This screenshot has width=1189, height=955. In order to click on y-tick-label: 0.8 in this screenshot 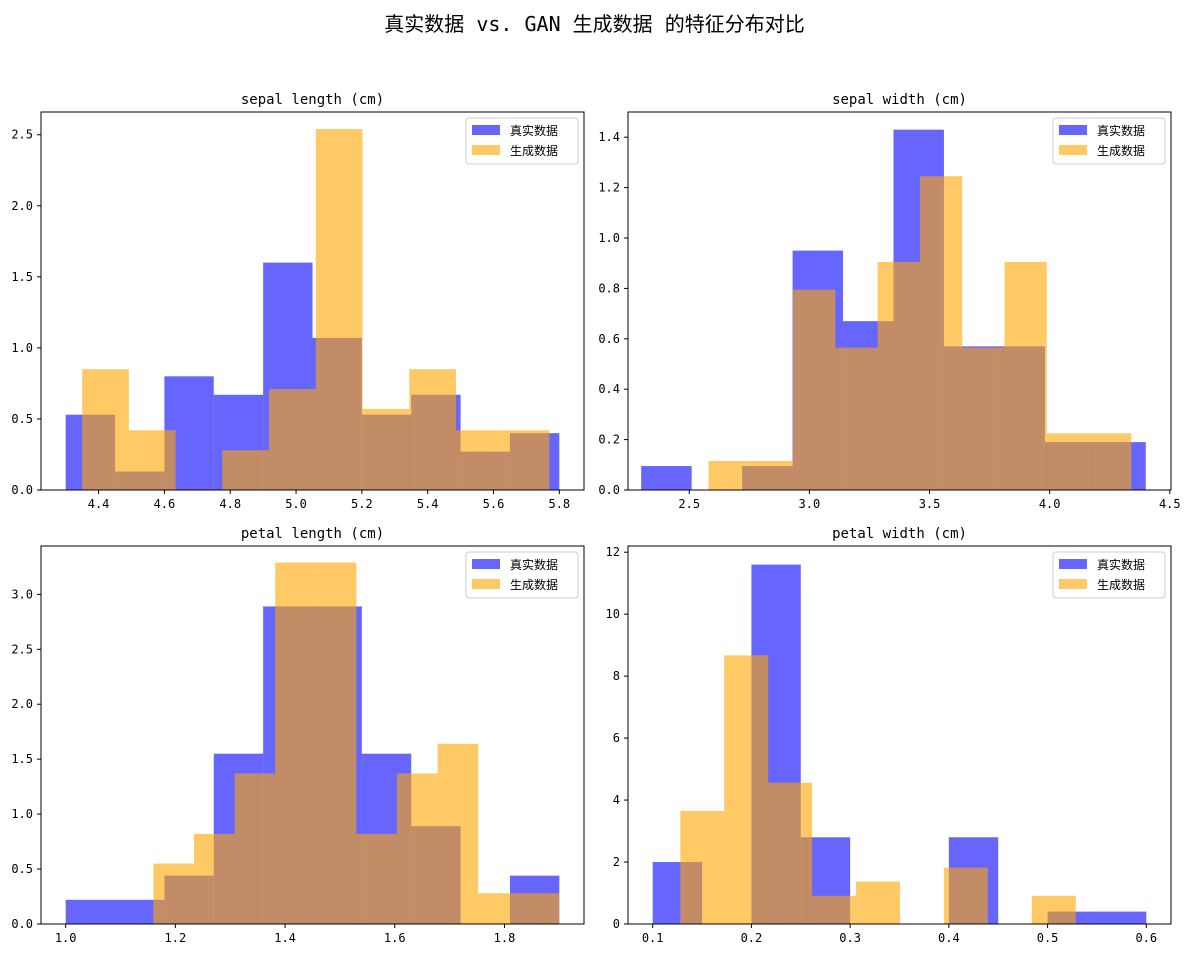, I will do `click(609, 288)`.